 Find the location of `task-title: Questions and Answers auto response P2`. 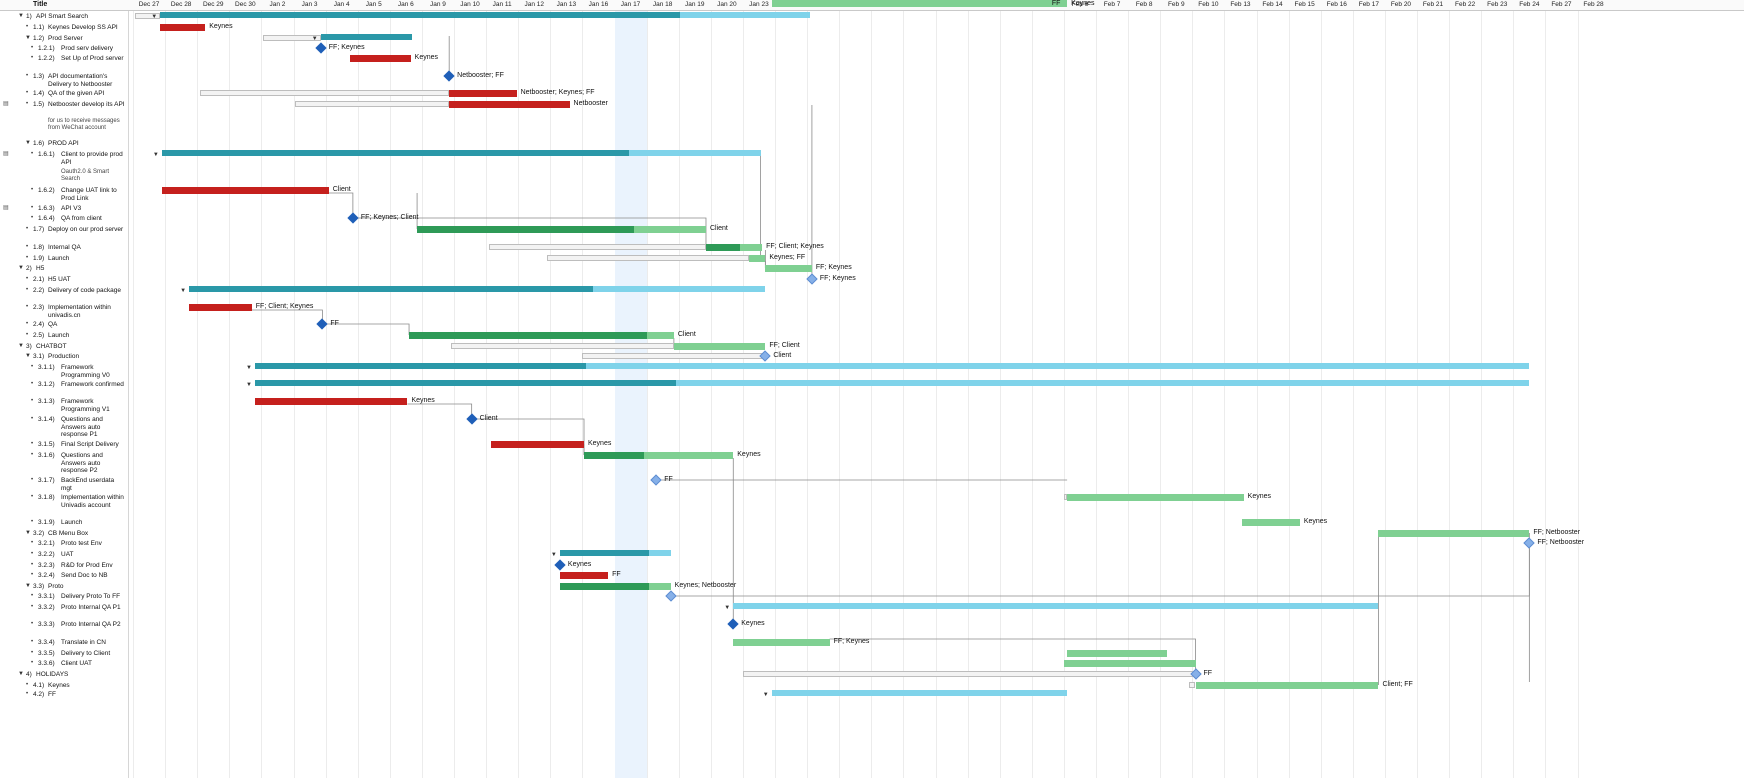

task-title: Questions and Answers auto response P2 is located at coordinates (82, 463).